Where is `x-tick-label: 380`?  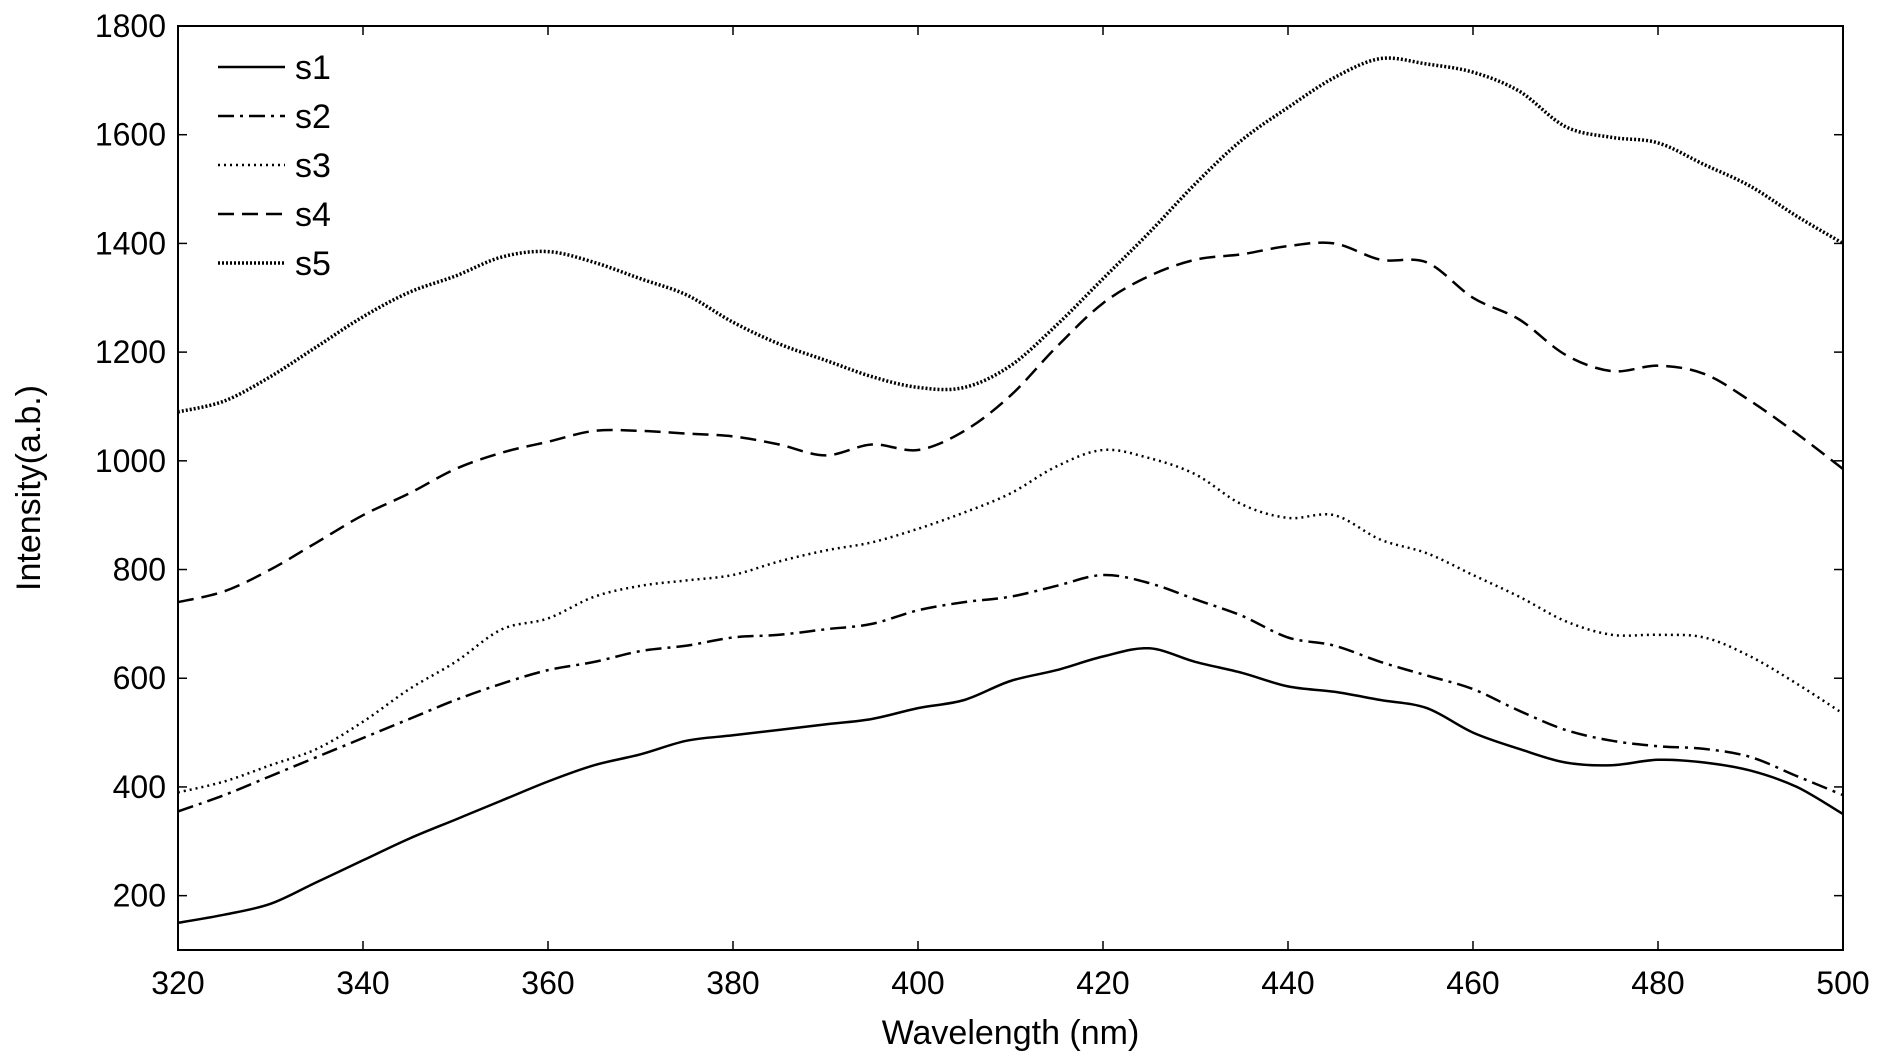 x-tick-label: 380 is located at coordinates (732, 983).